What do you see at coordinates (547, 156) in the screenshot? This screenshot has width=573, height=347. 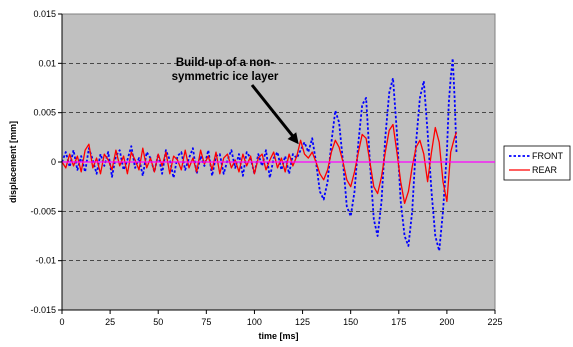 I see `legend-label-front: FRONT` at bounding box center [547, 156].